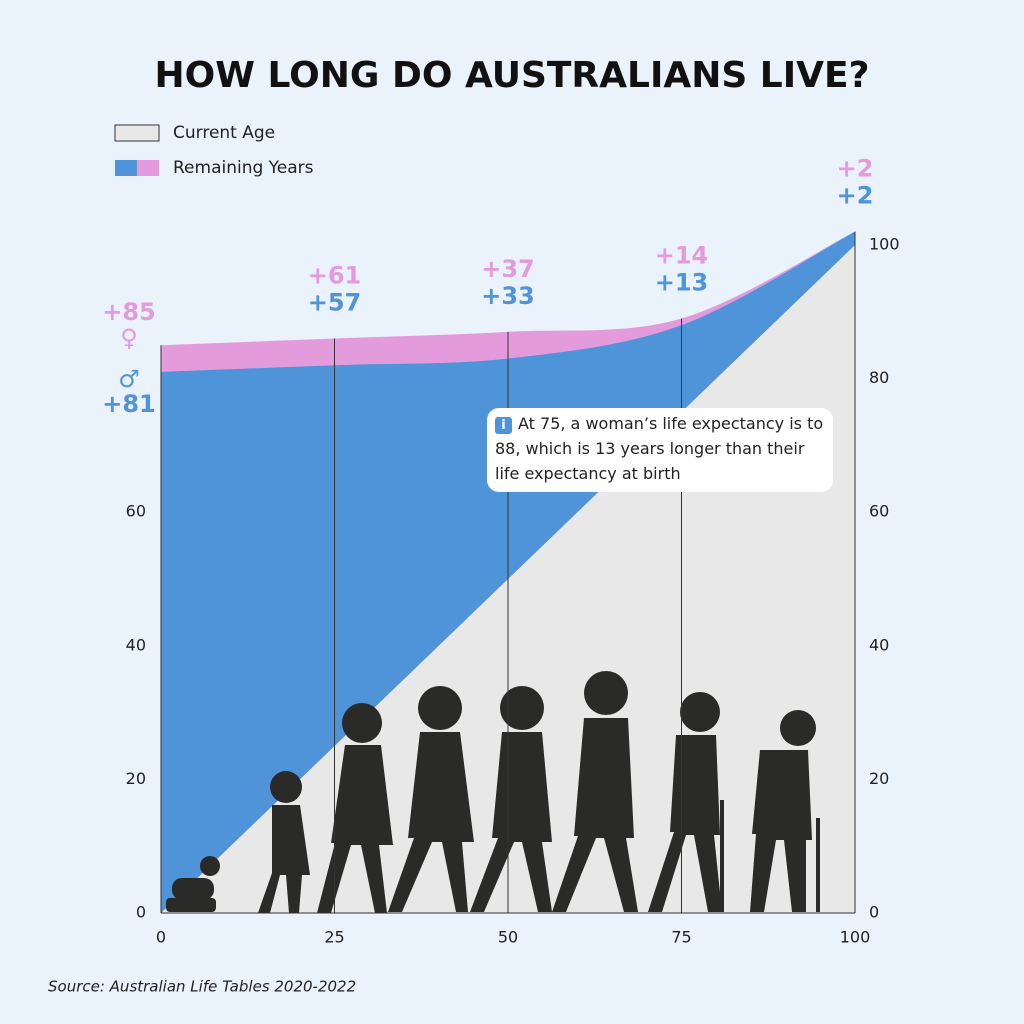 Image resolution: width=1024 pixels, height=1024 pixels. What do you see at coordinates (335, 276) in the screenshot?
I see `value-label: +61` at bounding box center [335, 276].